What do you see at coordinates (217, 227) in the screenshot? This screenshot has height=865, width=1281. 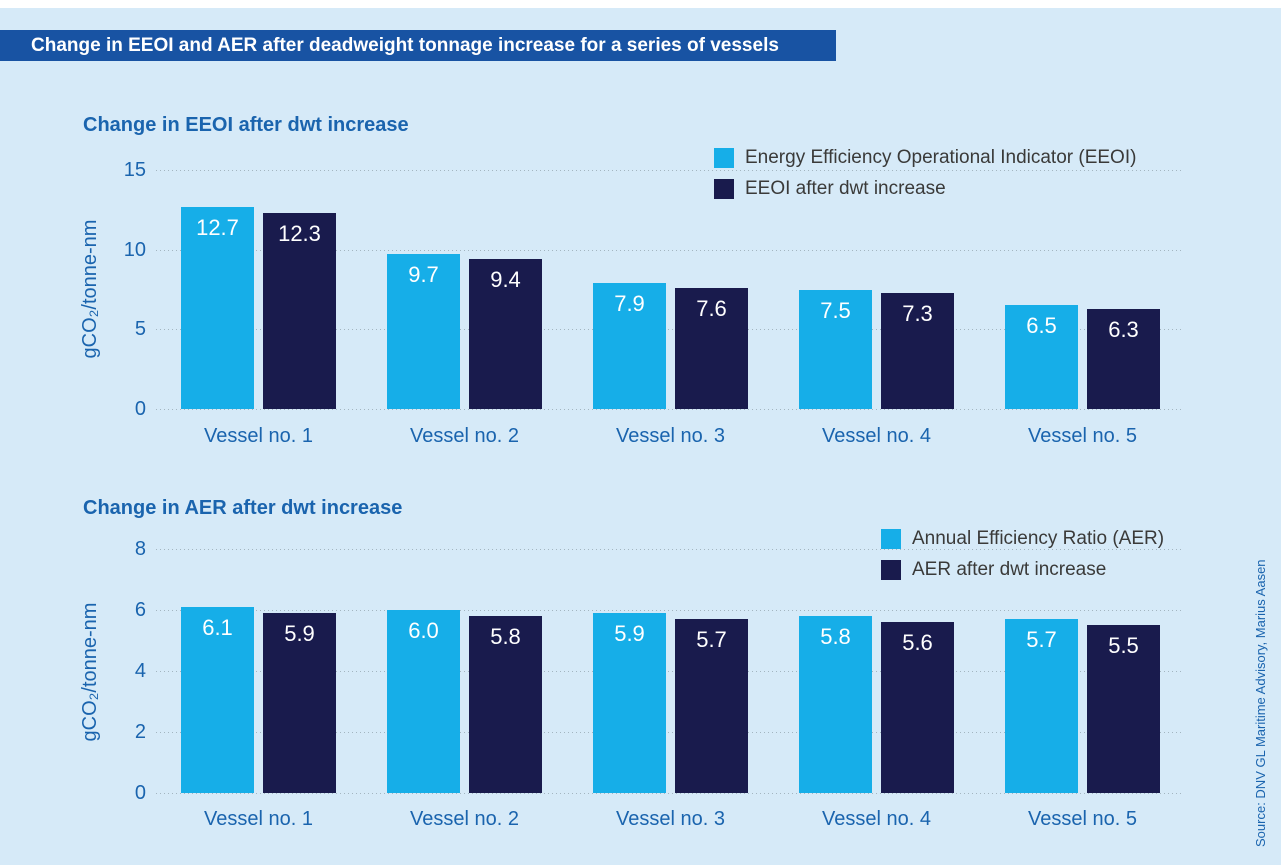 I see `bar-value-label: 12.7` at bounding box center [217, 227].